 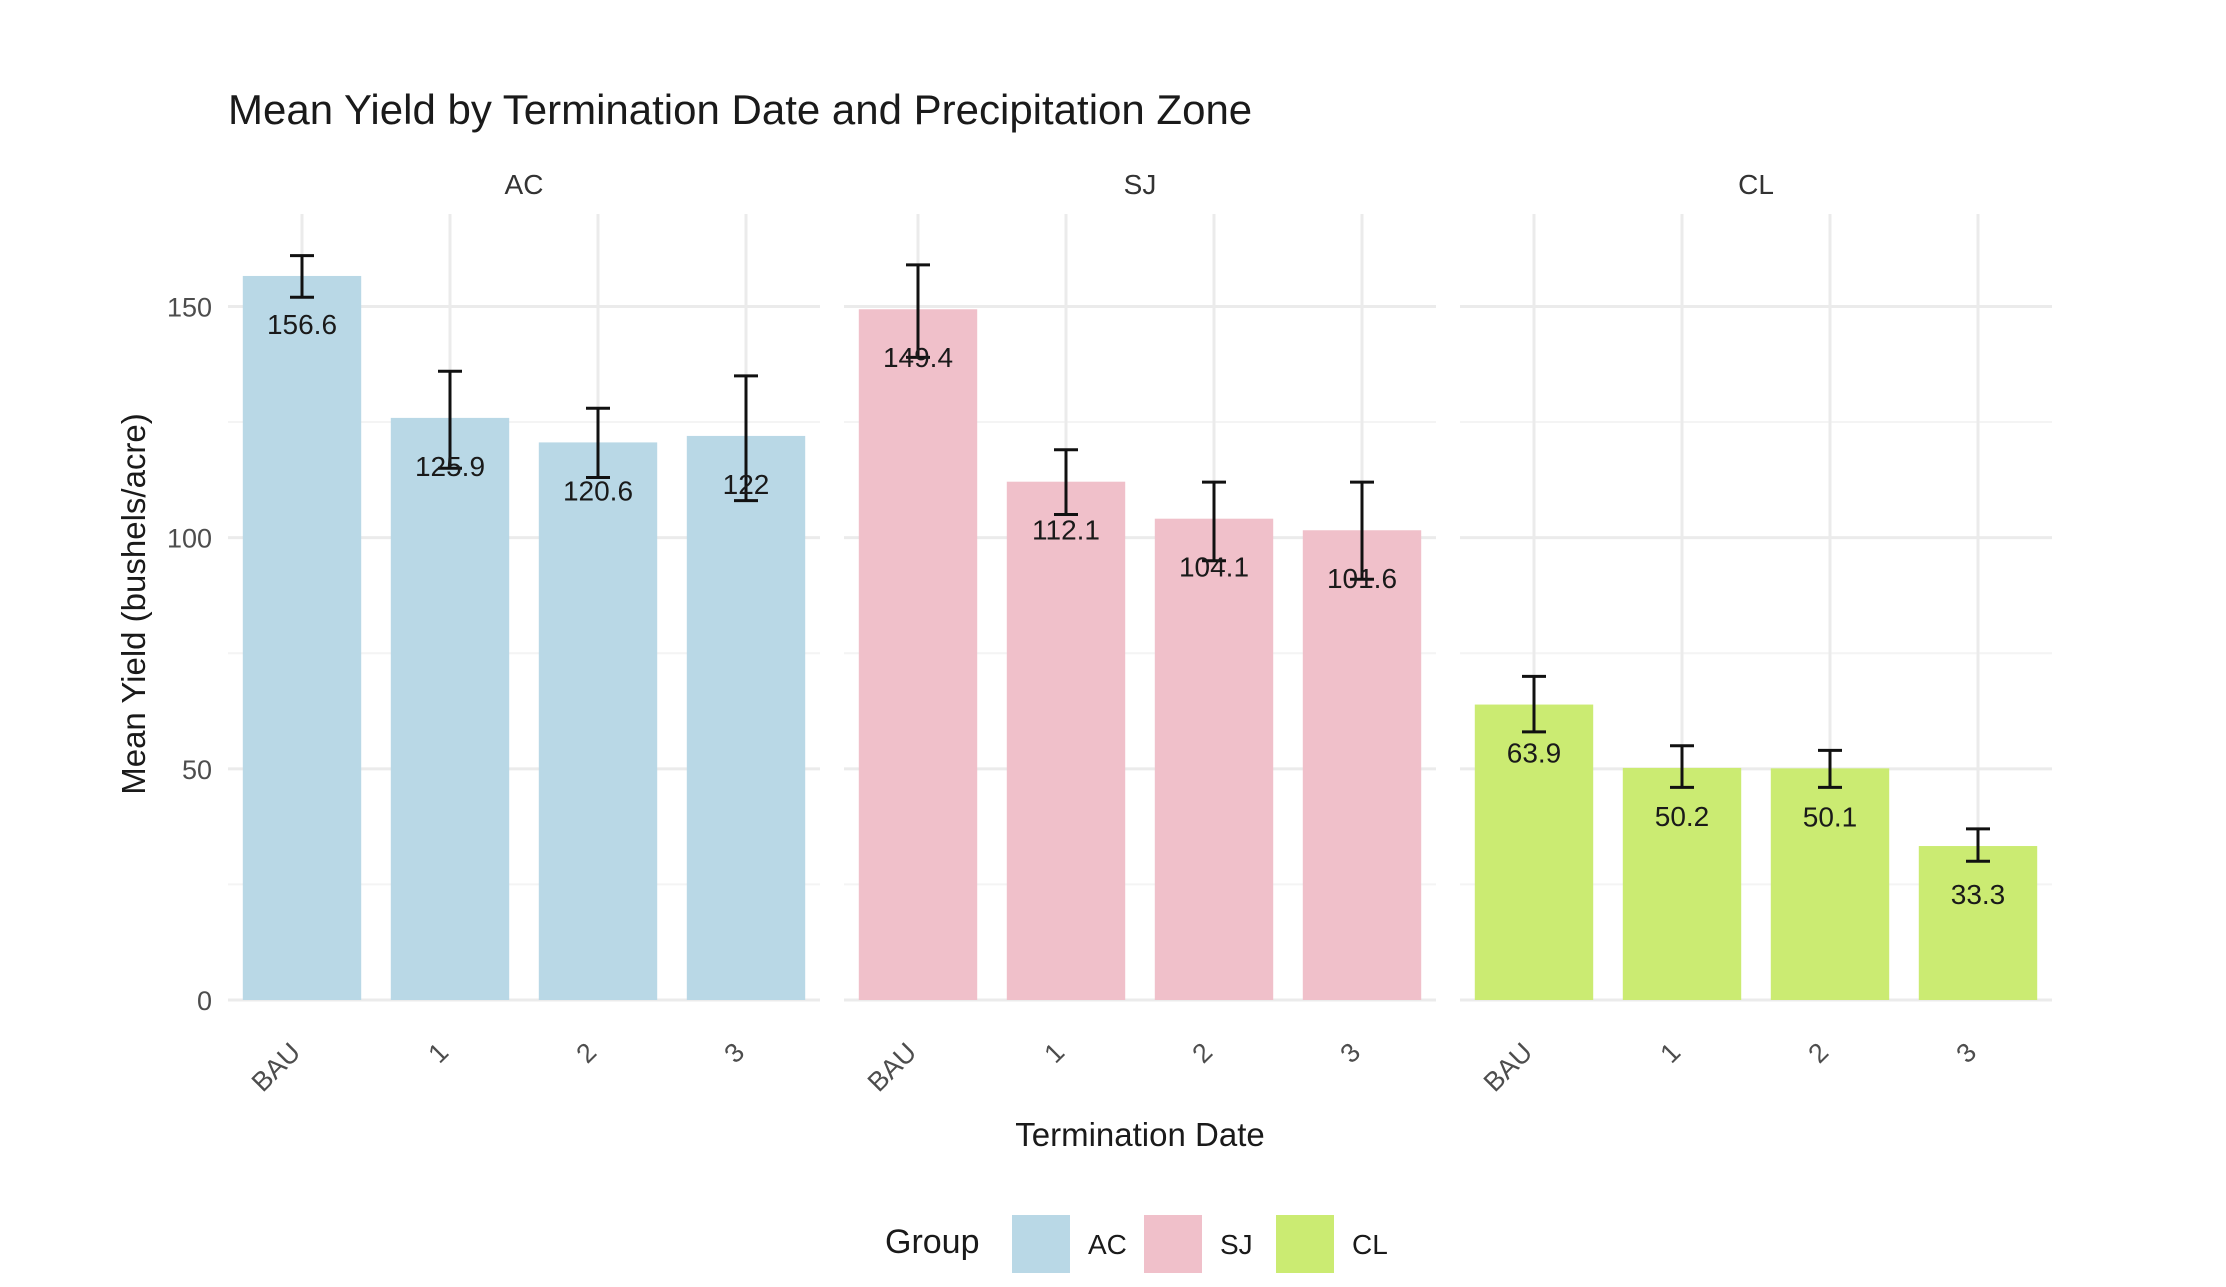 What do you see at coordinates (302, 324) in the screenshot?
I see `data-label: 156.6` at bounding box center [302, 324].